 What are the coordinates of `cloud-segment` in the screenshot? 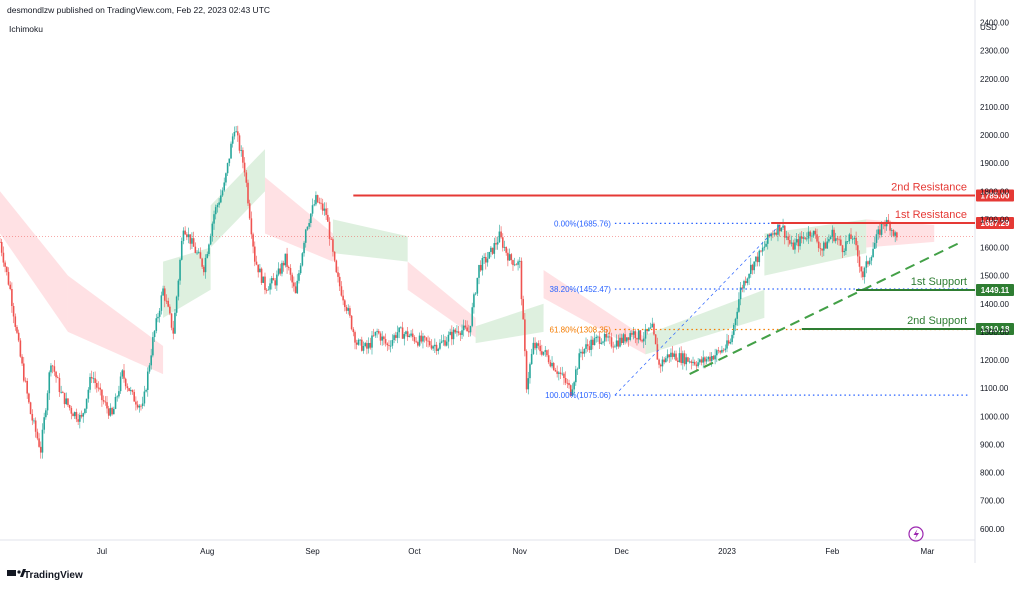 It's located at (34, 261).